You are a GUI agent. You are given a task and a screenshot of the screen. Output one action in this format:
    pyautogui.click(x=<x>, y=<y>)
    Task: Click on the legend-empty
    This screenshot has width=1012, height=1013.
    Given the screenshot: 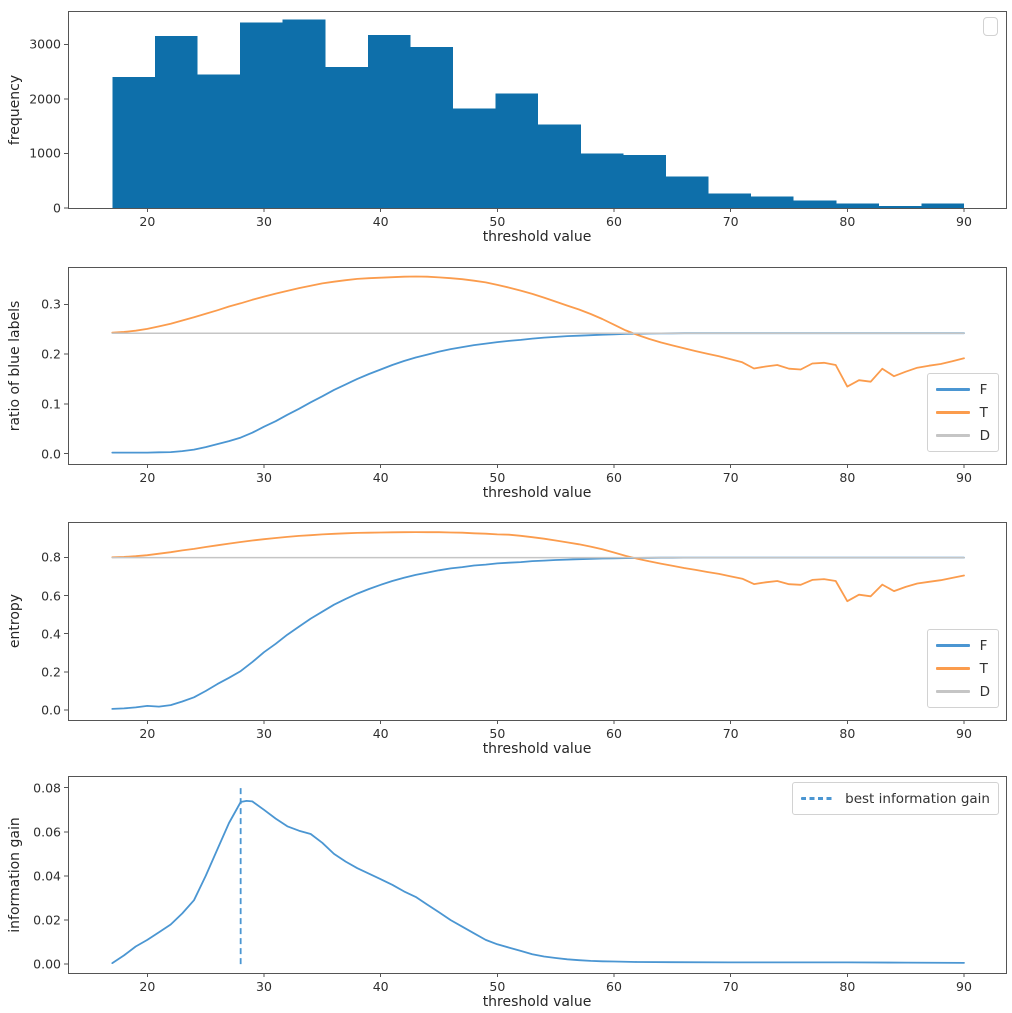 What is the action you would take?
    pyautogui.click(x=990, y=26)
    